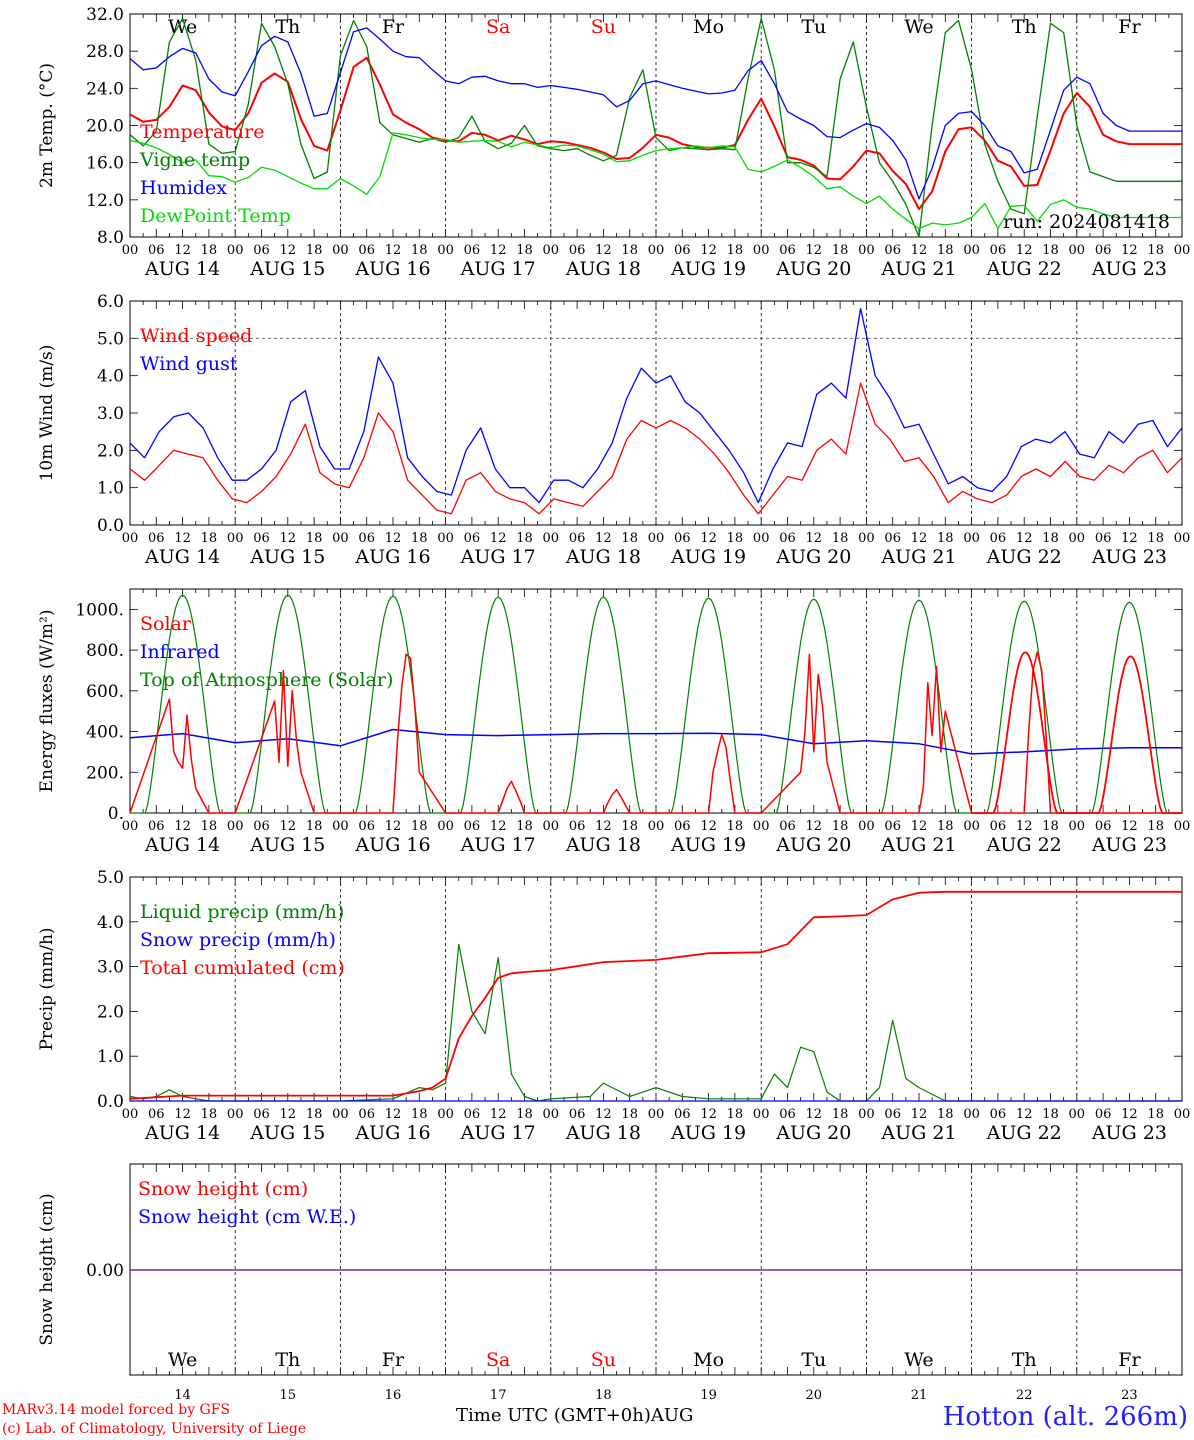 The width and height of the screenshot is (1194, 1440). Describe the element at coordinates (105, 164) in the screenshot. I see `y-tick-label: 16.0` at that location.